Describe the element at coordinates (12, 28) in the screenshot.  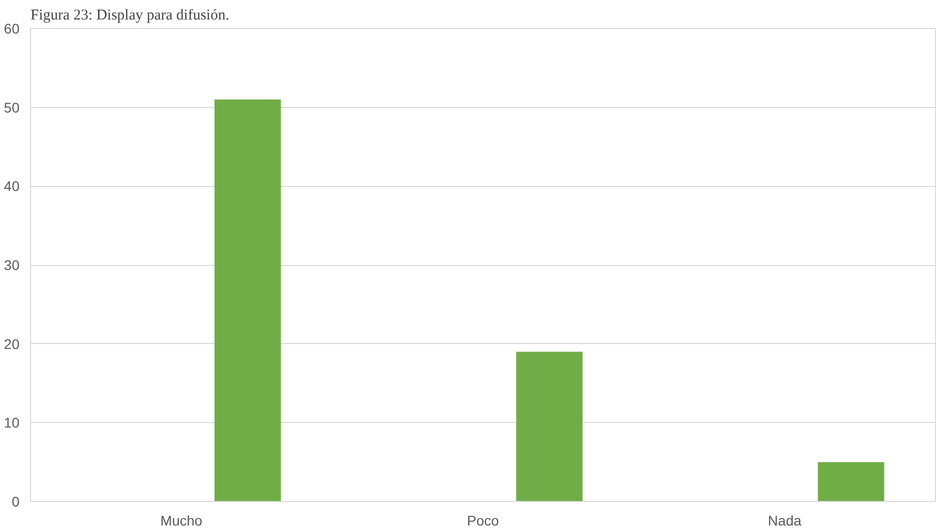
I see `y-tick-label: 60` at that location.